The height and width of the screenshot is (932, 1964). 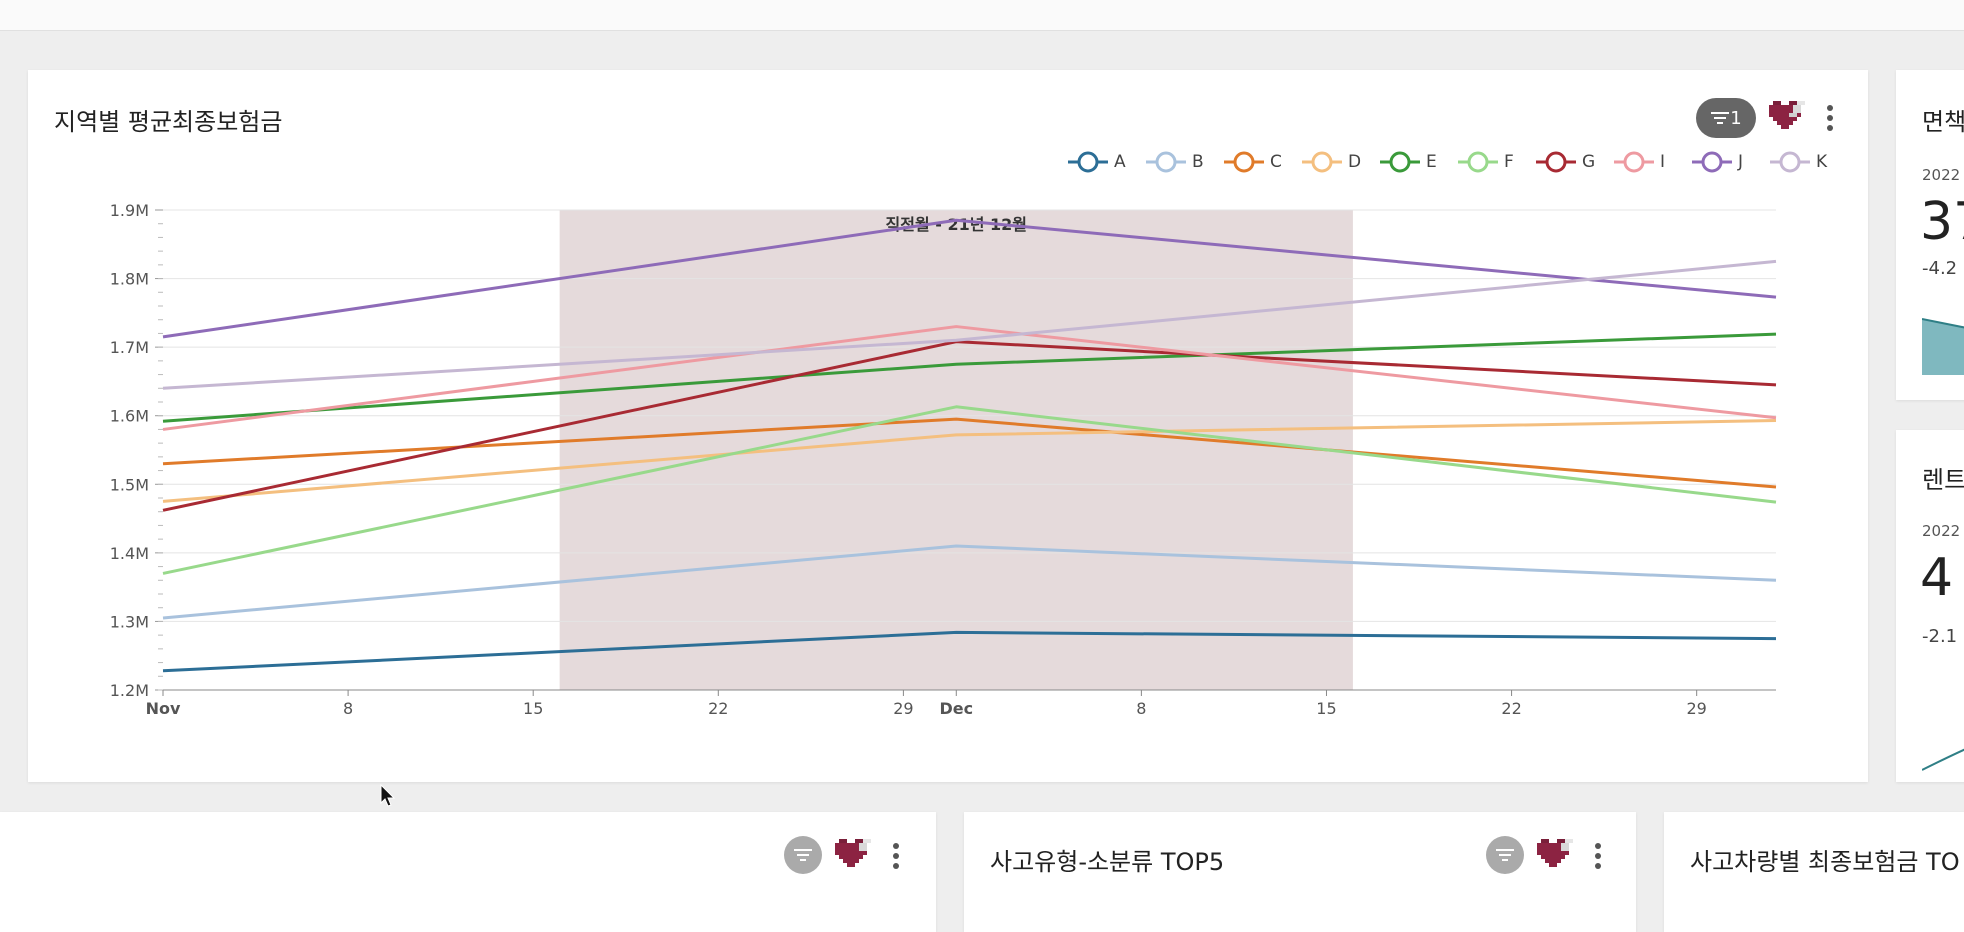 I want to click on series-line-I, so click(x=969, y=378).